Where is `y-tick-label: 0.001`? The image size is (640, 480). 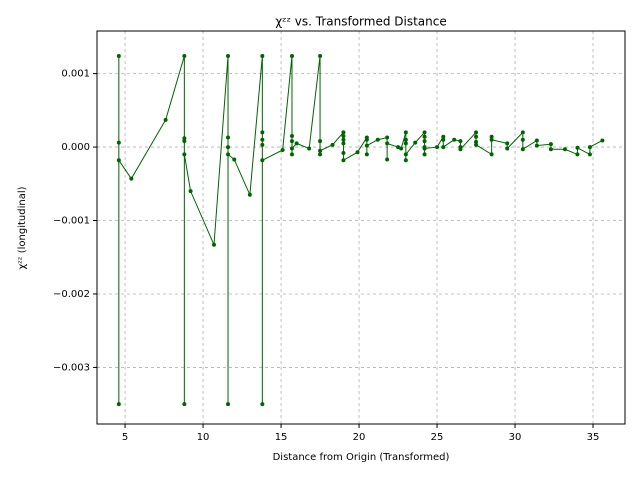
y-tick-label: 0.001 is located at coordinates (75, 74).